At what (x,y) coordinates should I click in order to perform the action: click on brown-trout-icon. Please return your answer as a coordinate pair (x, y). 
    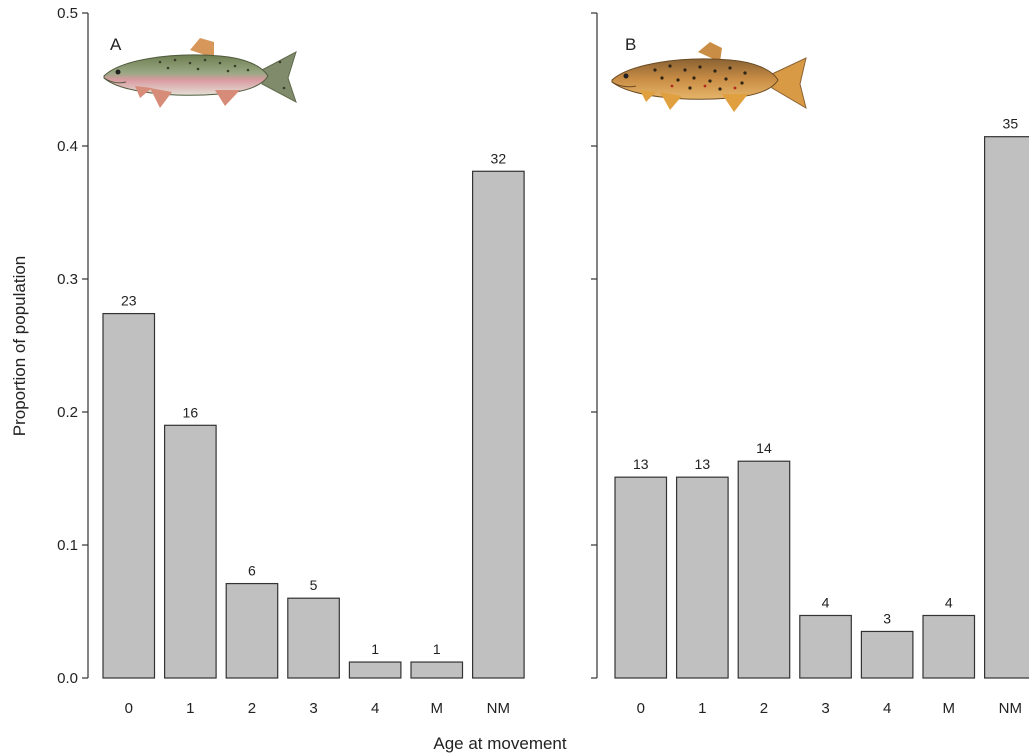
    Looking at the image, I should click on (709, 77).